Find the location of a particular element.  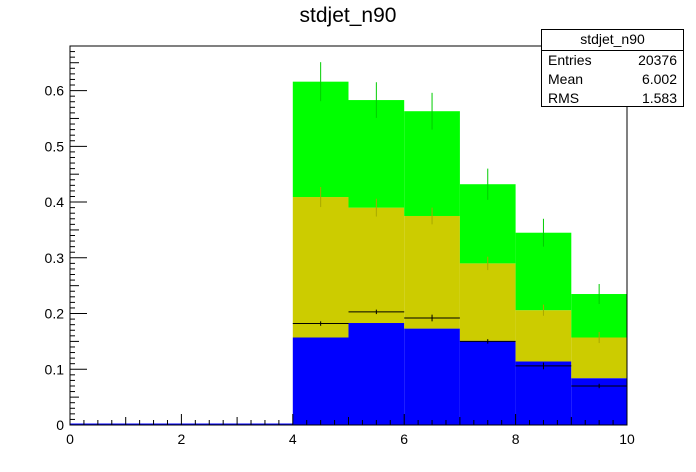

x-tick-label: 10 is located at coordinates (627, 439).